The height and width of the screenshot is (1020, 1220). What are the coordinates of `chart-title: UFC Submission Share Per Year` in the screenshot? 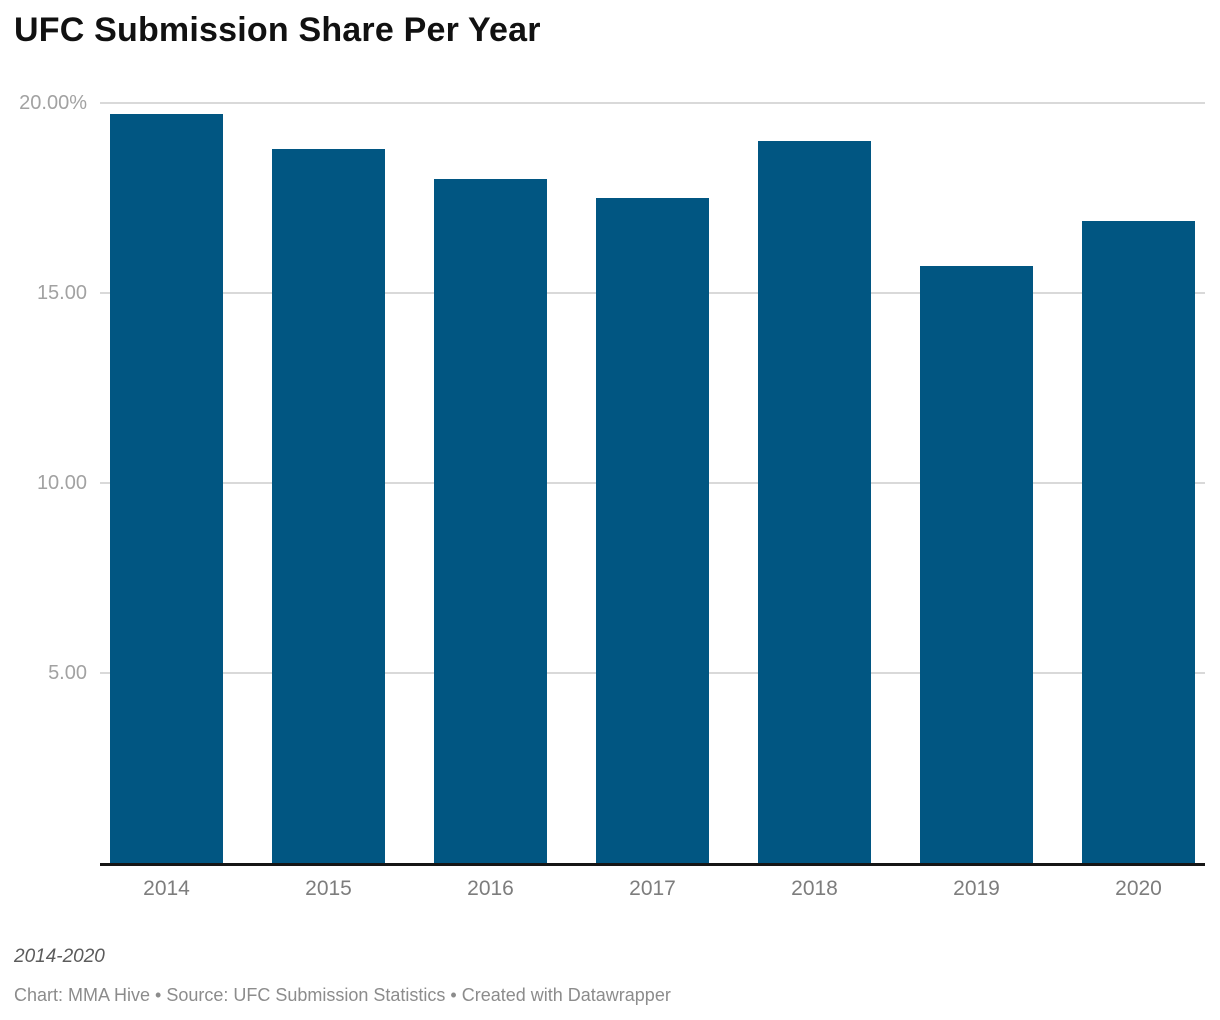 It's located at (277, 30).